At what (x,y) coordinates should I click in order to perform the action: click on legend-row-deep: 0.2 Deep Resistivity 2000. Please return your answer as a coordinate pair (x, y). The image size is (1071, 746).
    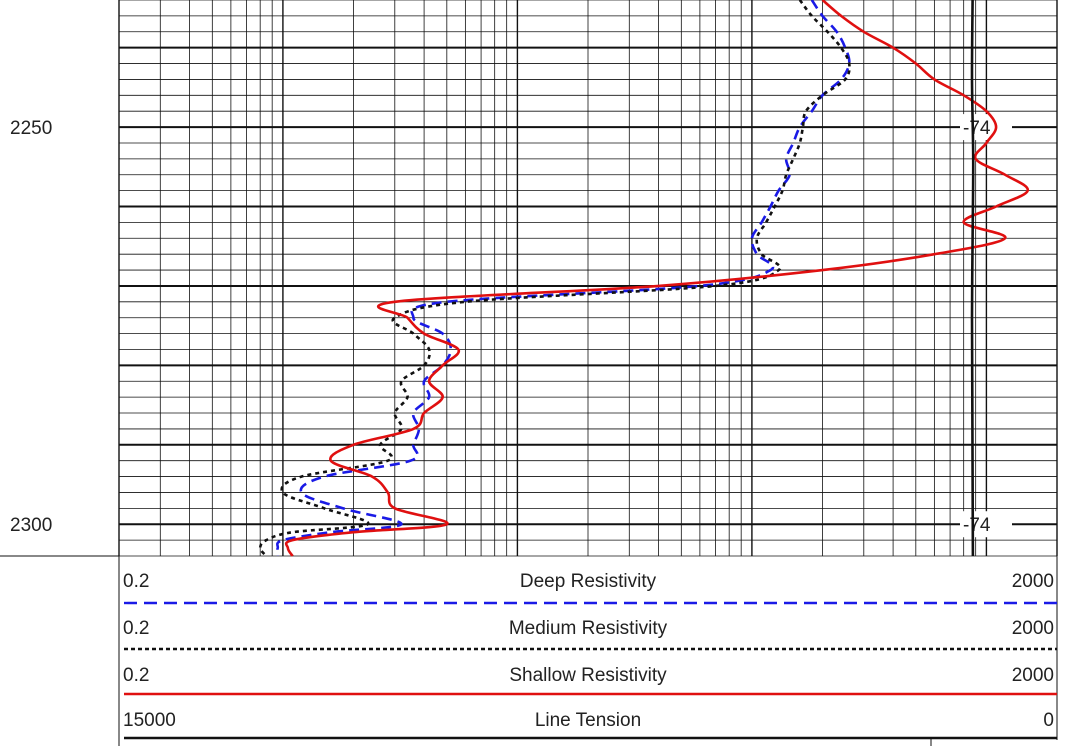
    Looking at the image, I should click on (590, 588).